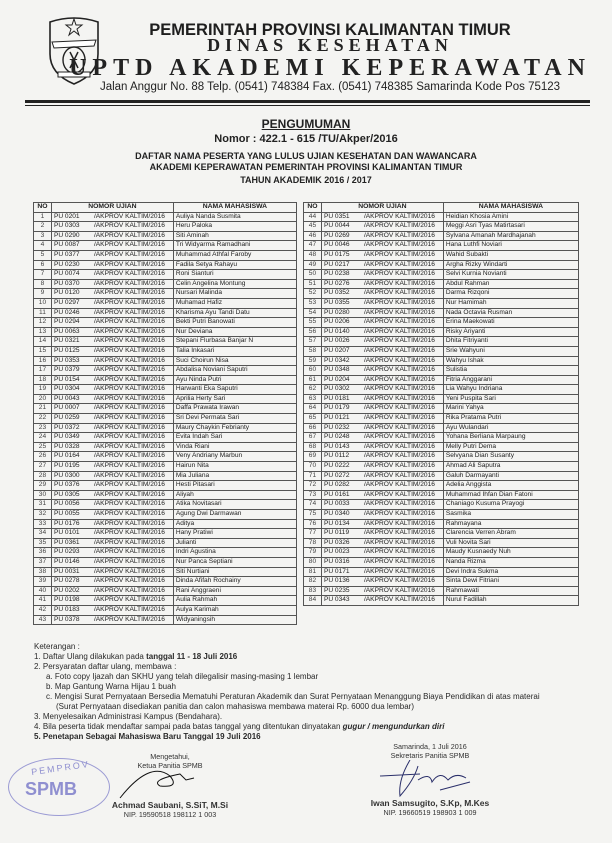  I want to click on row-number: 6, so click(42, 265).